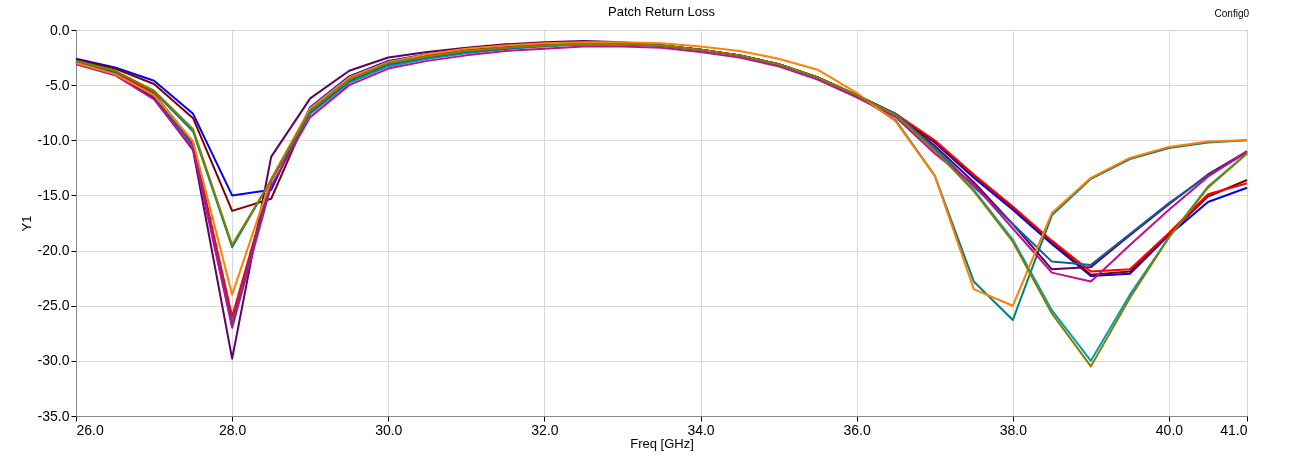 Image resolution: width=1299 pixels, height=461 pixels. I want to click on x-tick-label: 38.0, so click(1013, 429).